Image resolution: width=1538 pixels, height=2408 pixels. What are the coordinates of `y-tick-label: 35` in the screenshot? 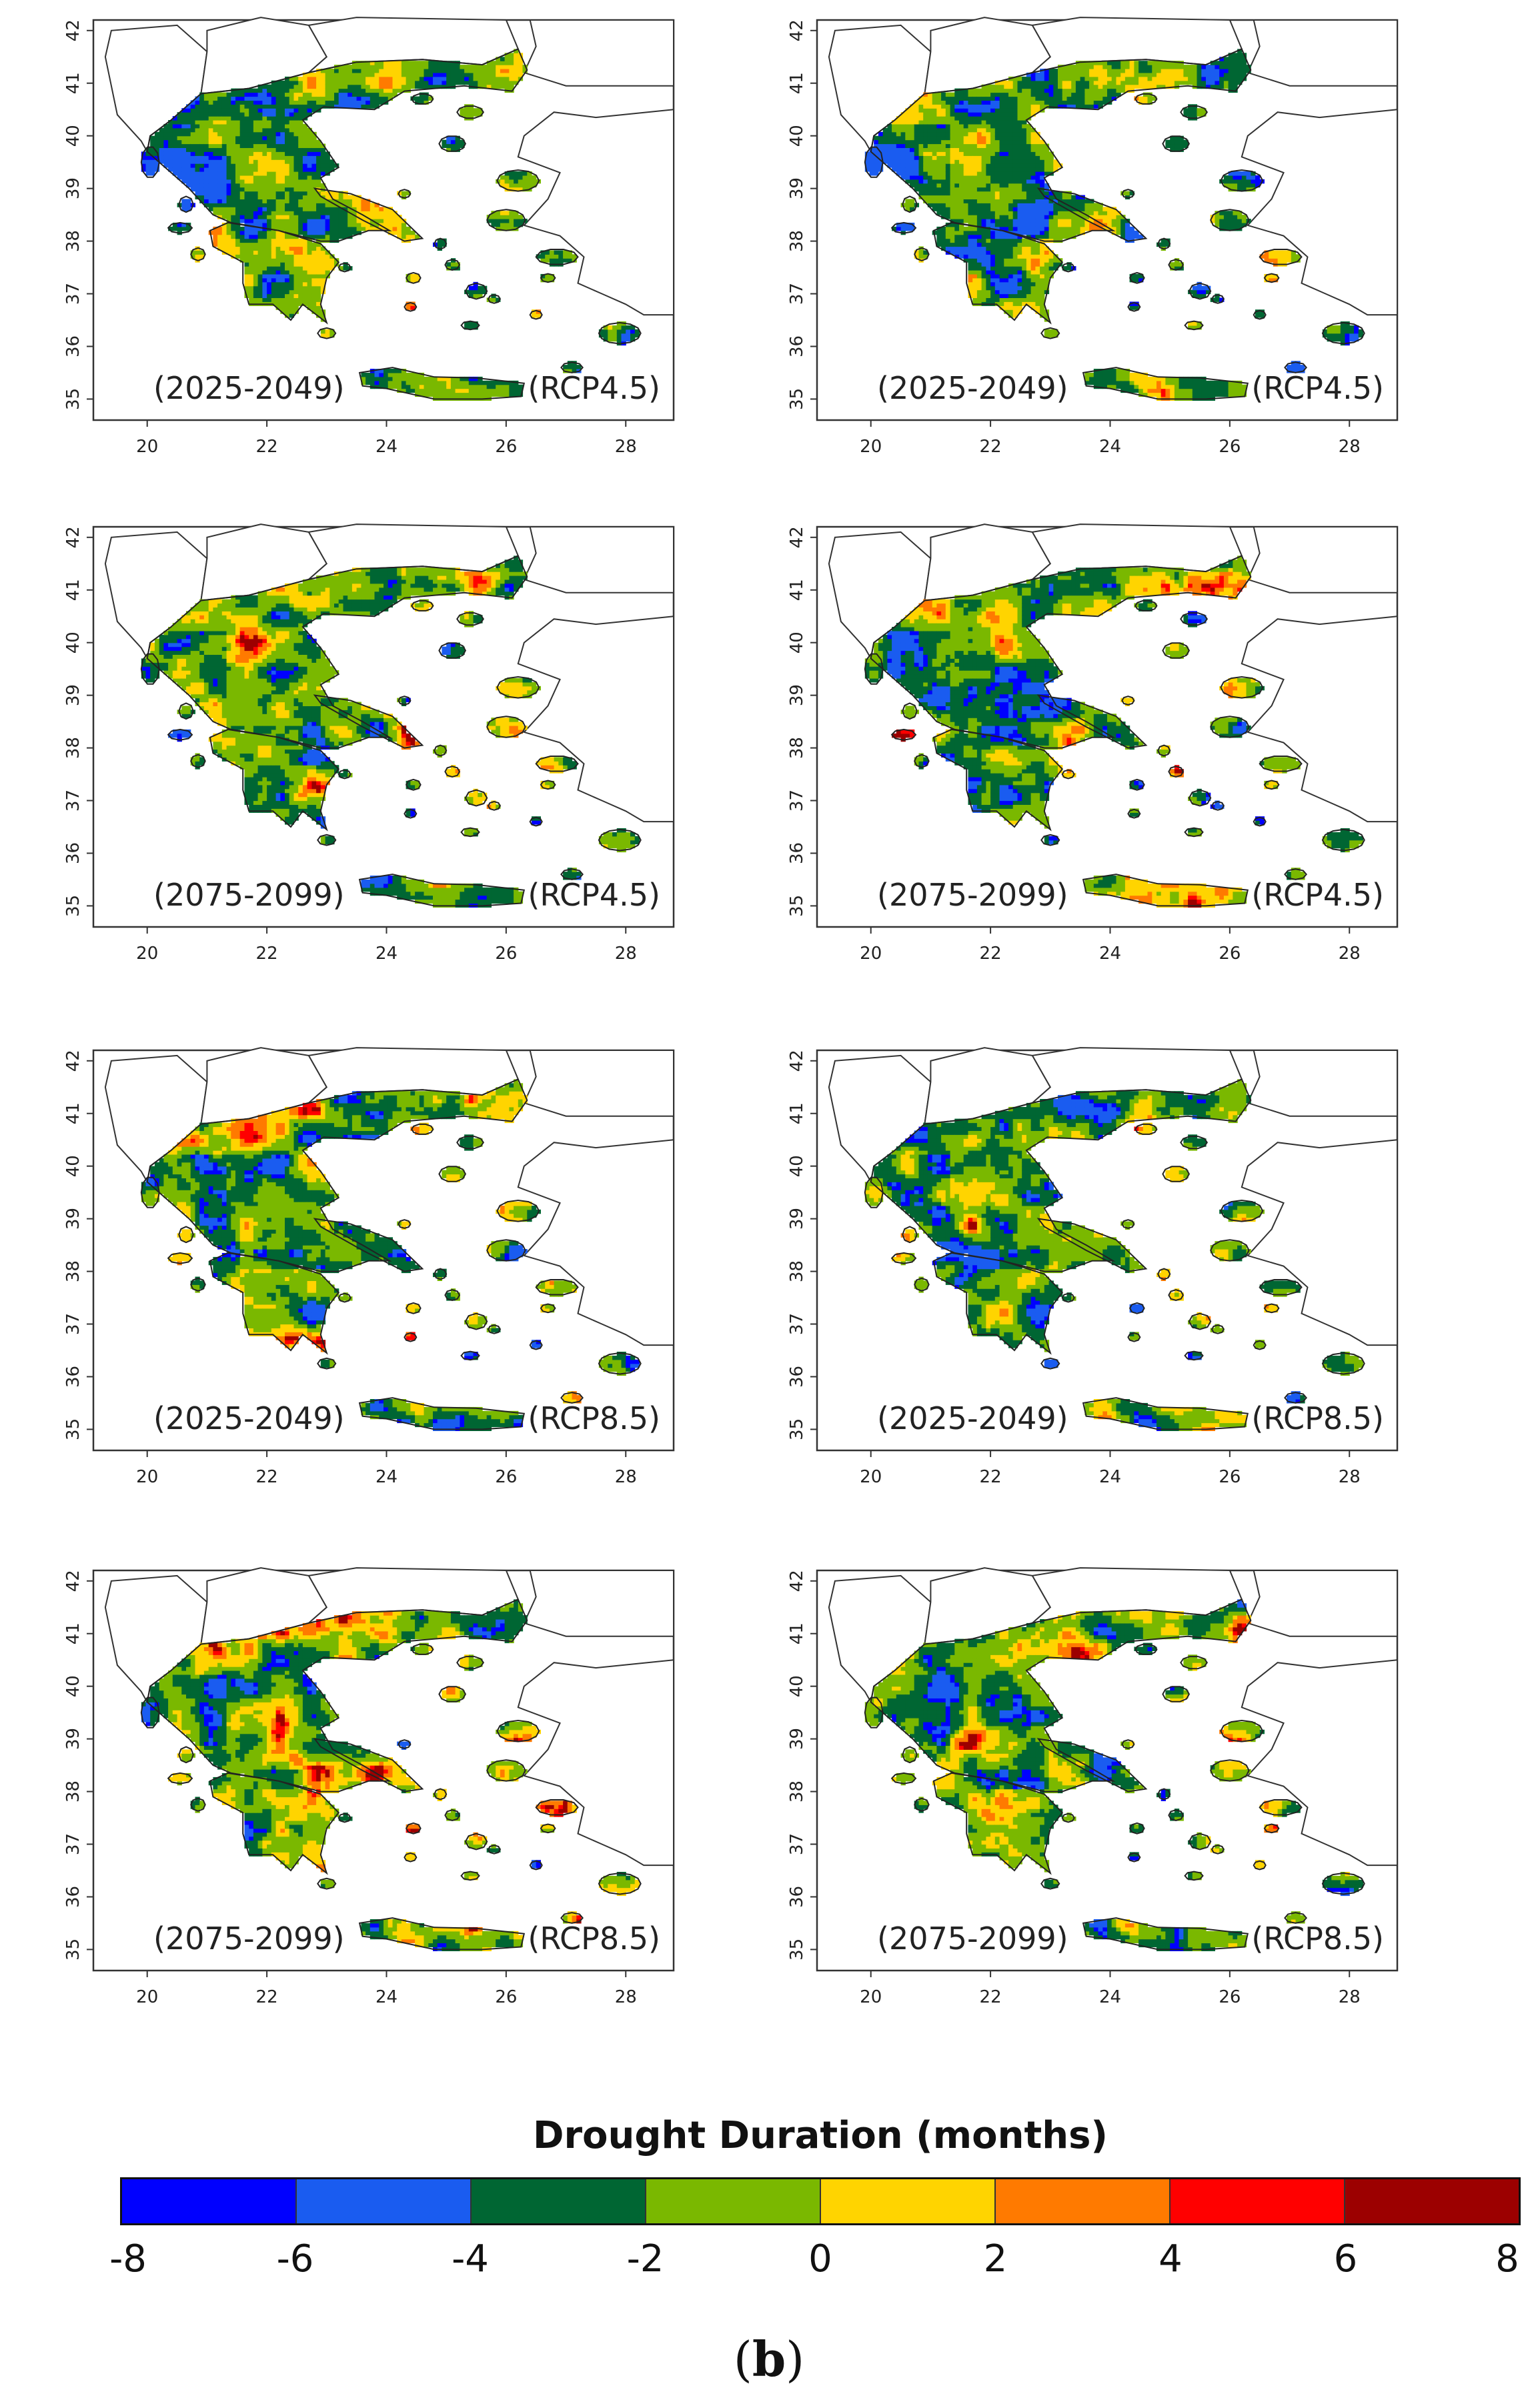 It's located at (73, 1429).